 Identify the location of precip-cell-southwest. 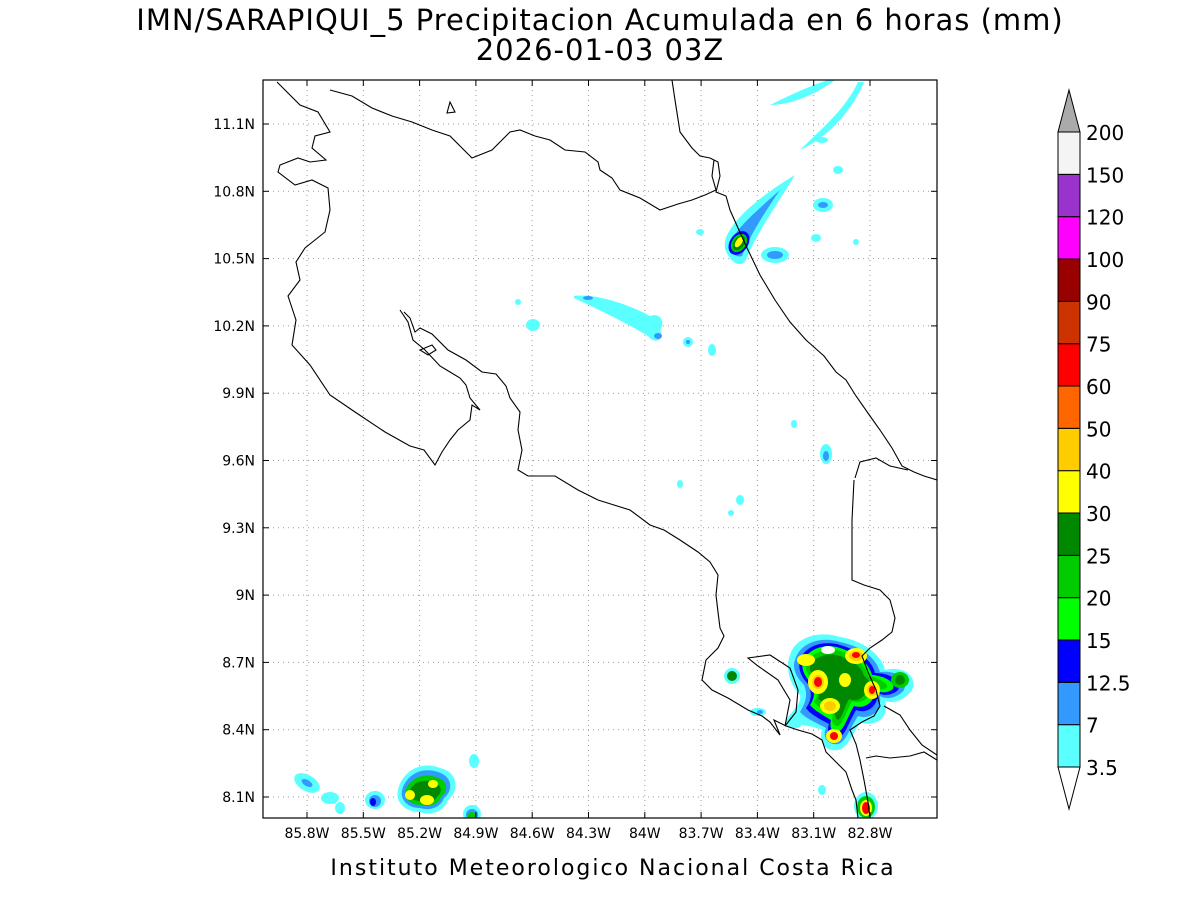
(387, 786).